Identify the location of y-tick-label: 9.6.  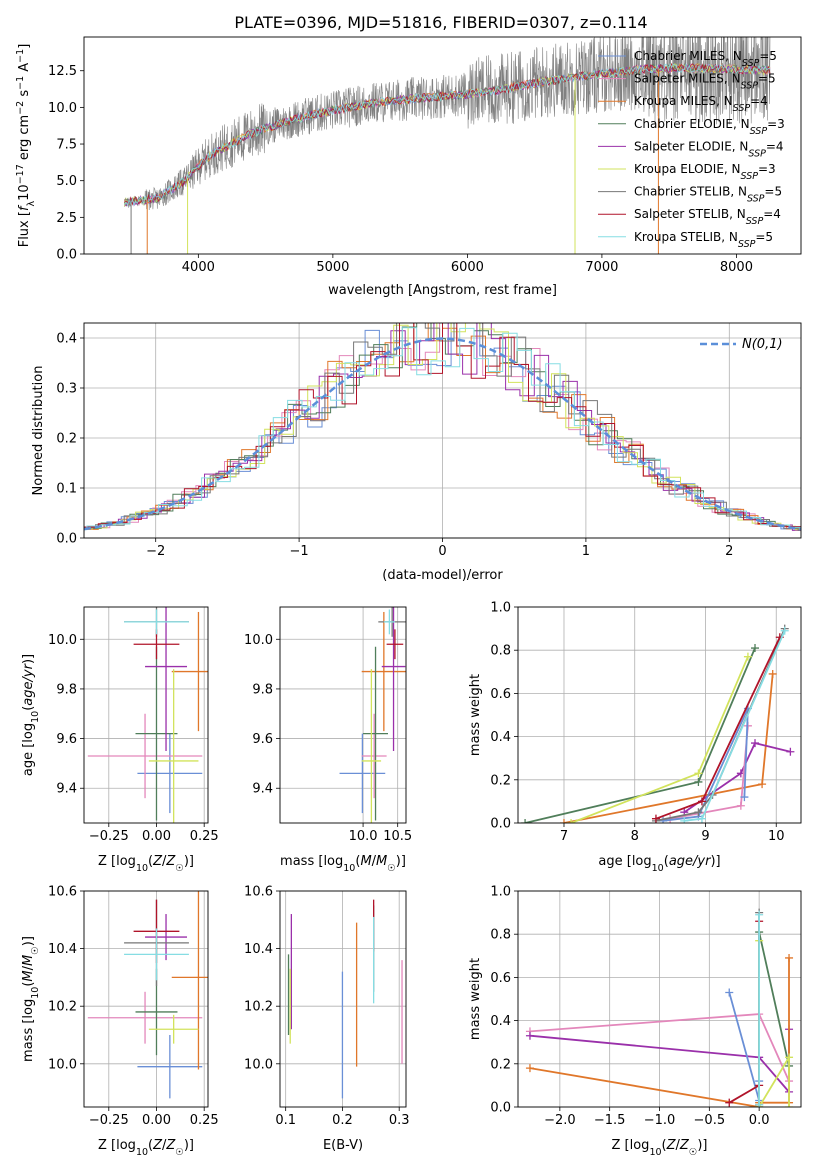
(66, 739).